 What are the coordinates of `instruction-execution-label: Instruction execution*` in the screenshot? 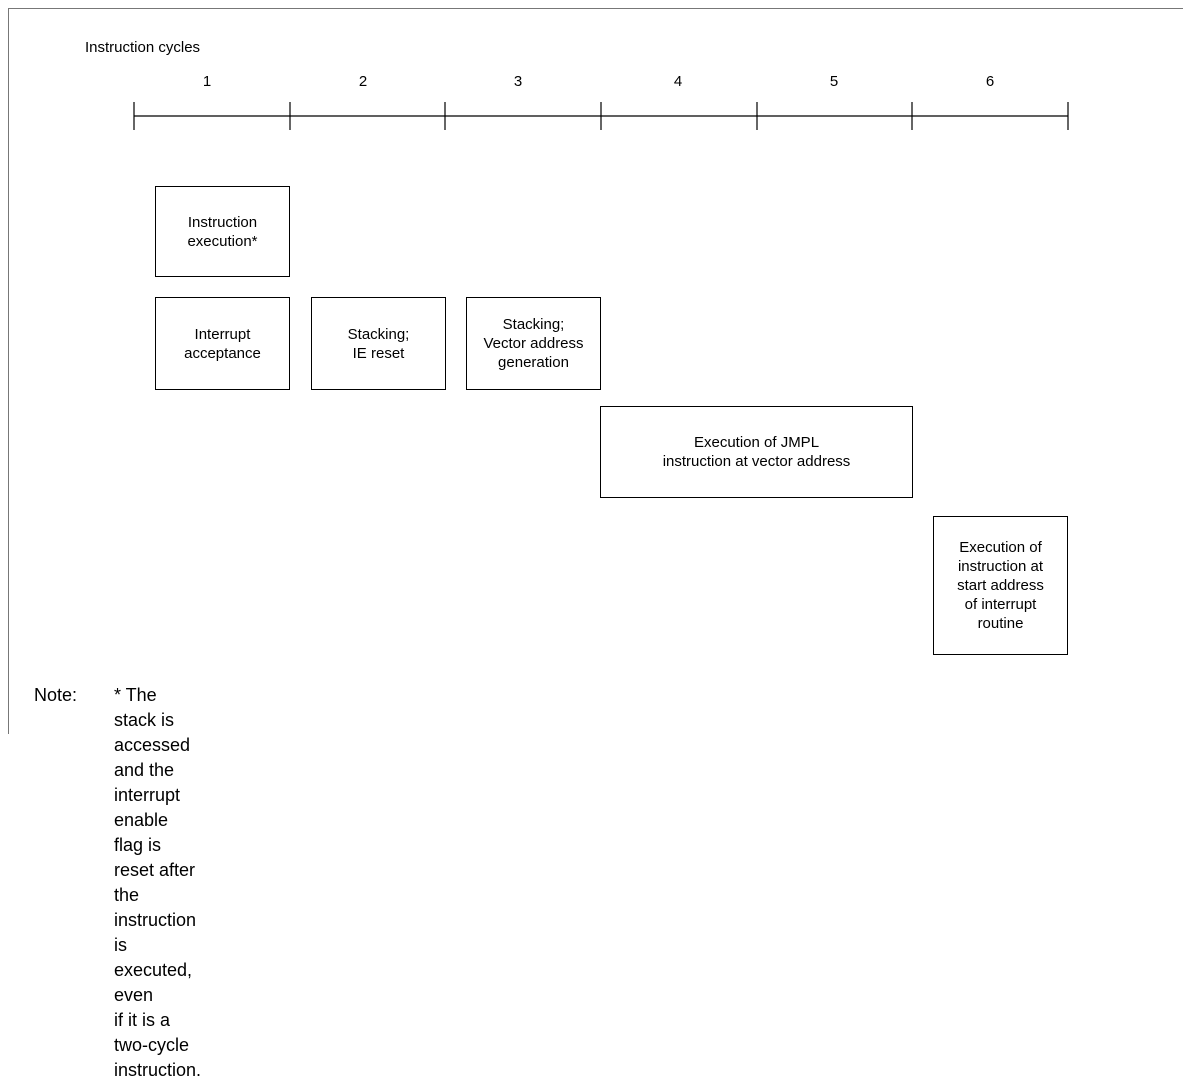 It's located at (222, 231).